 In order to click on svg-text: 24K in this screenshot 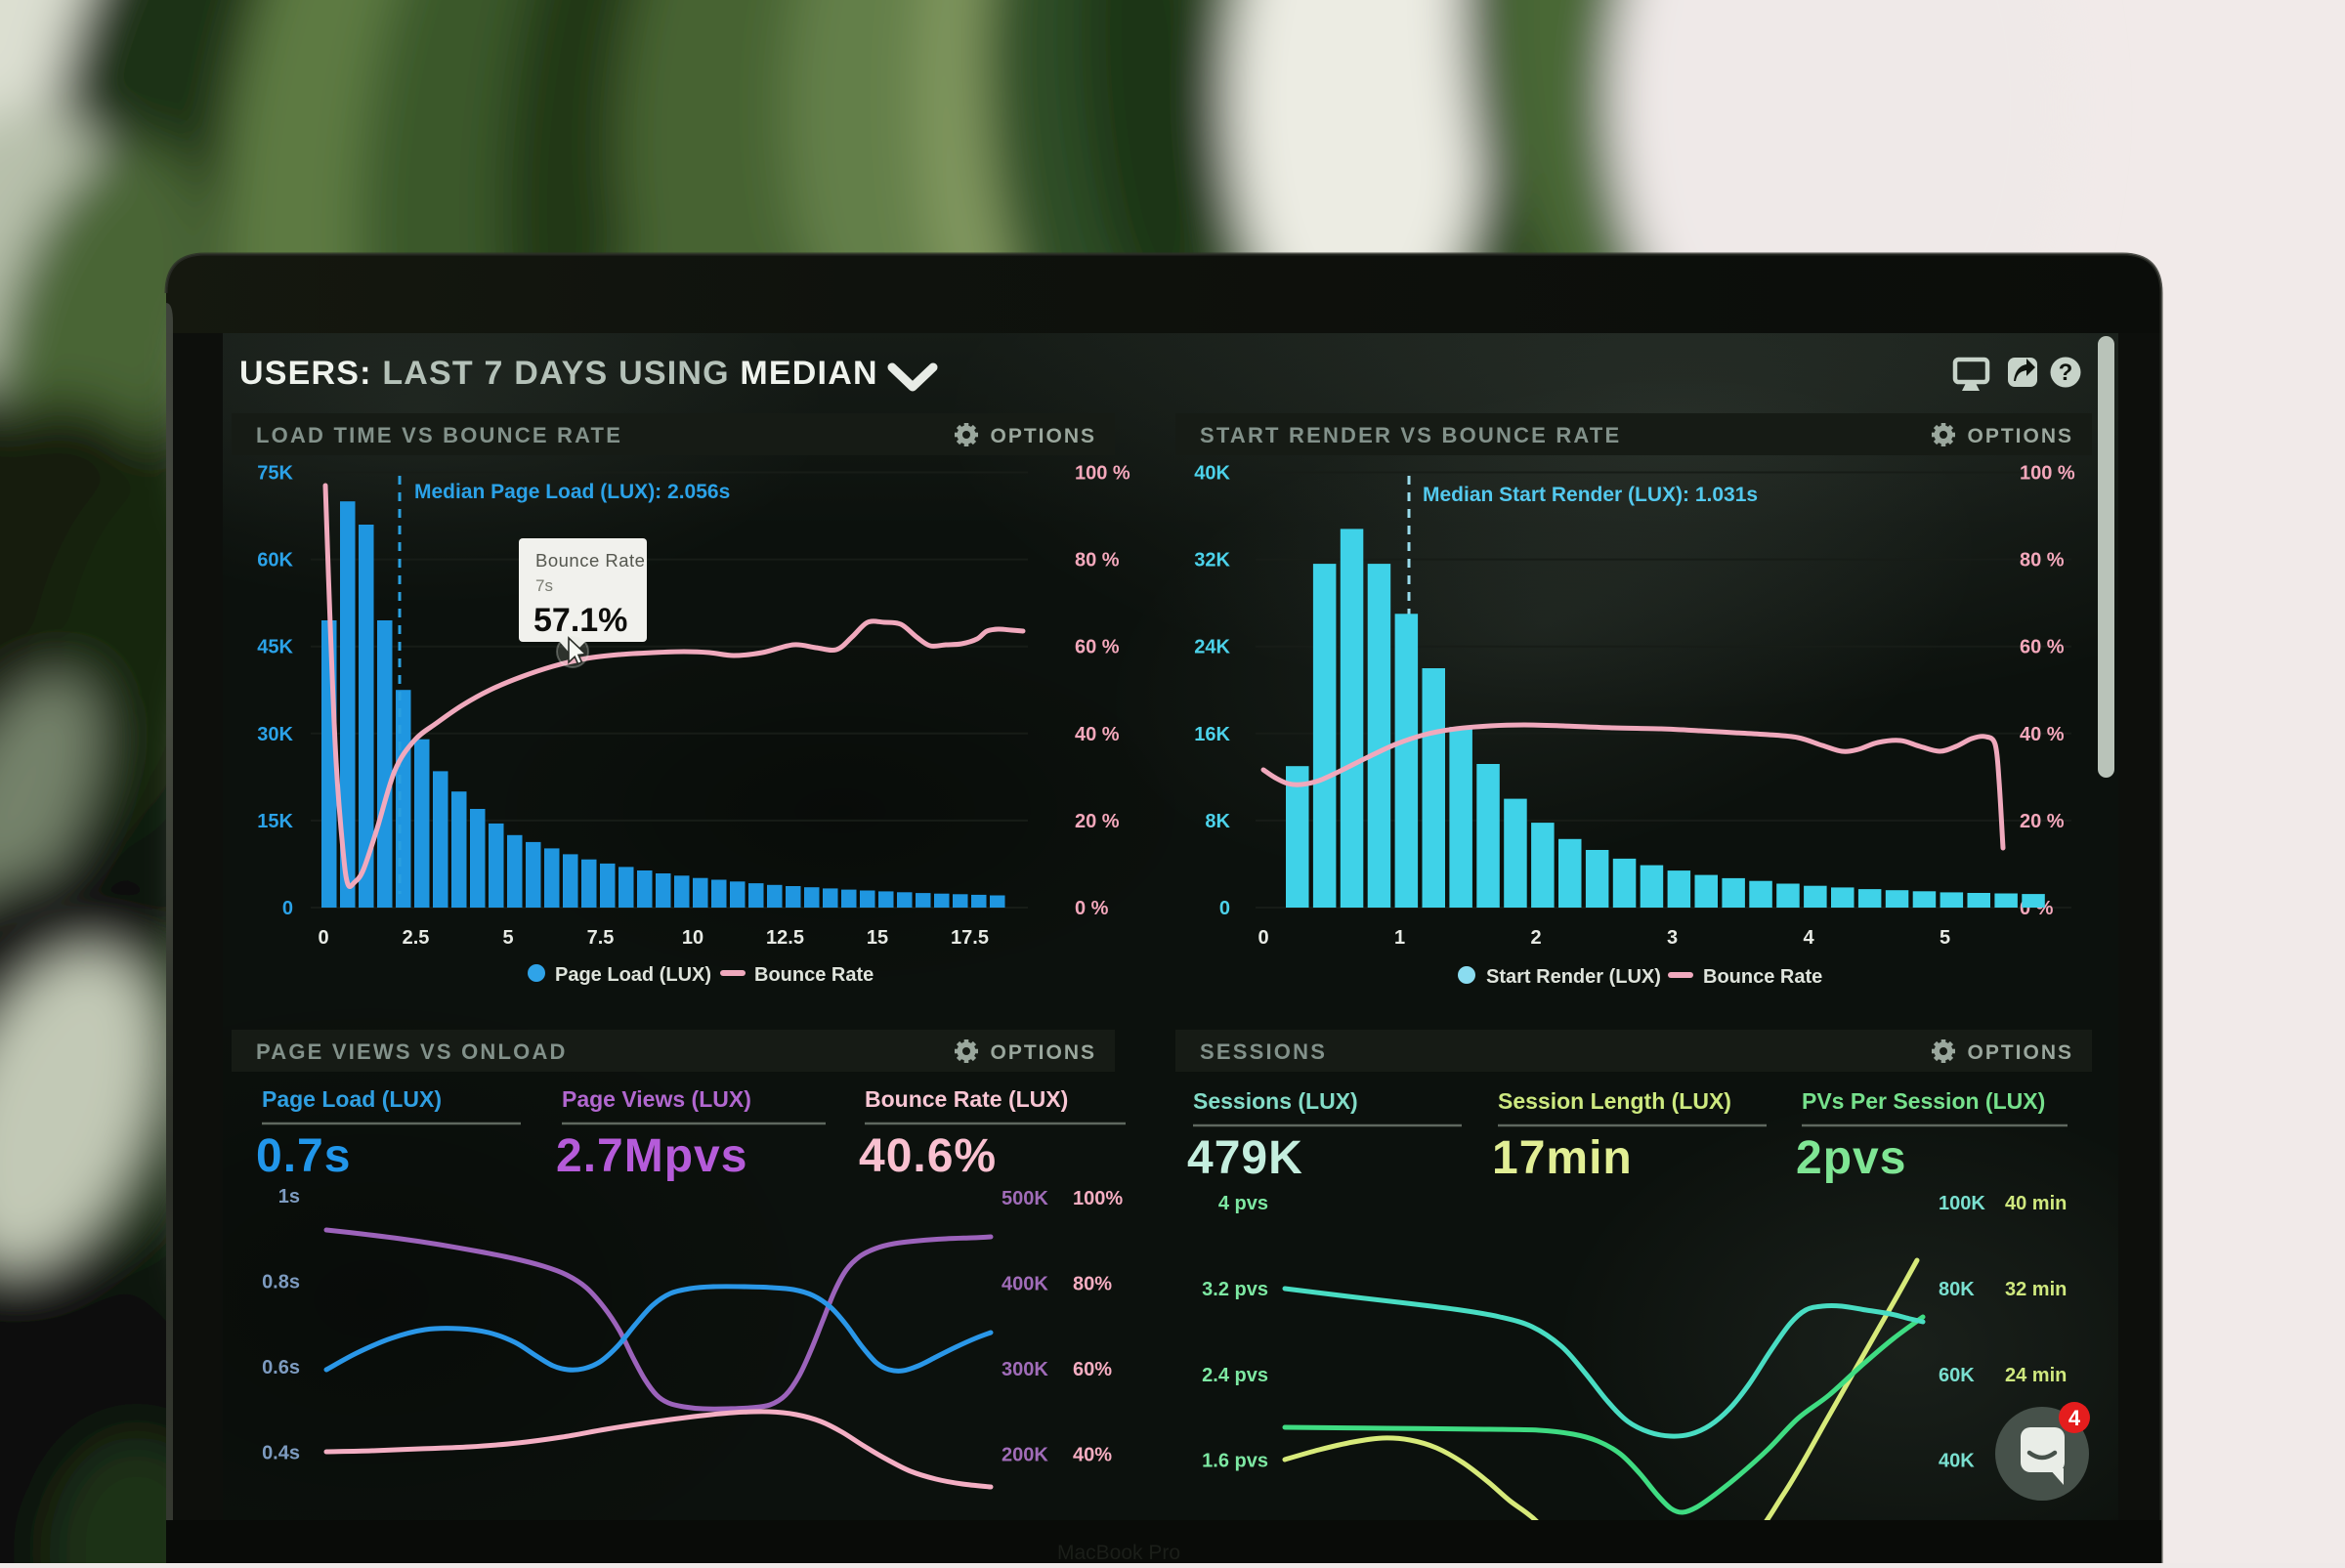, I will do `click(1212, 647)`.